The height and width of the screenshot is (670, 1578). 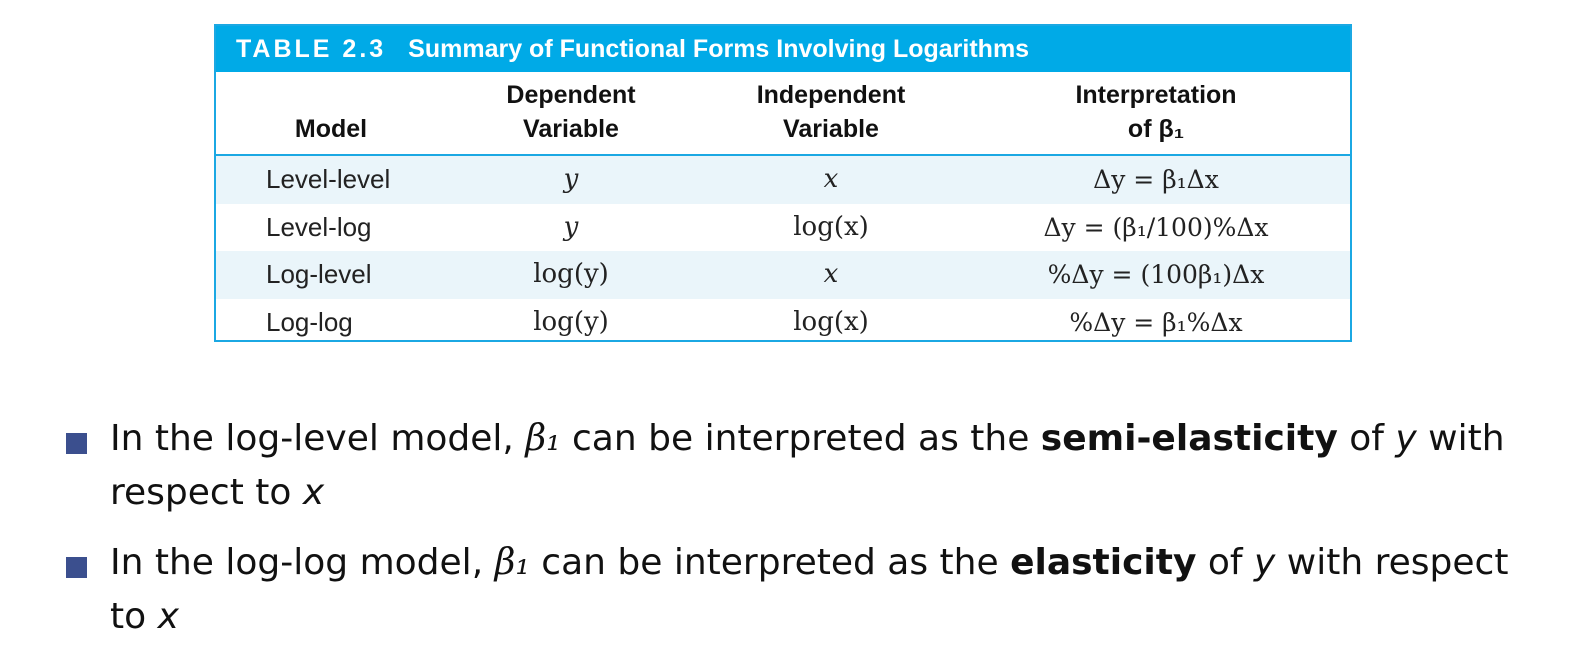 I want to click on header-dependent-line2: Variable, so click(x=571, y=129).